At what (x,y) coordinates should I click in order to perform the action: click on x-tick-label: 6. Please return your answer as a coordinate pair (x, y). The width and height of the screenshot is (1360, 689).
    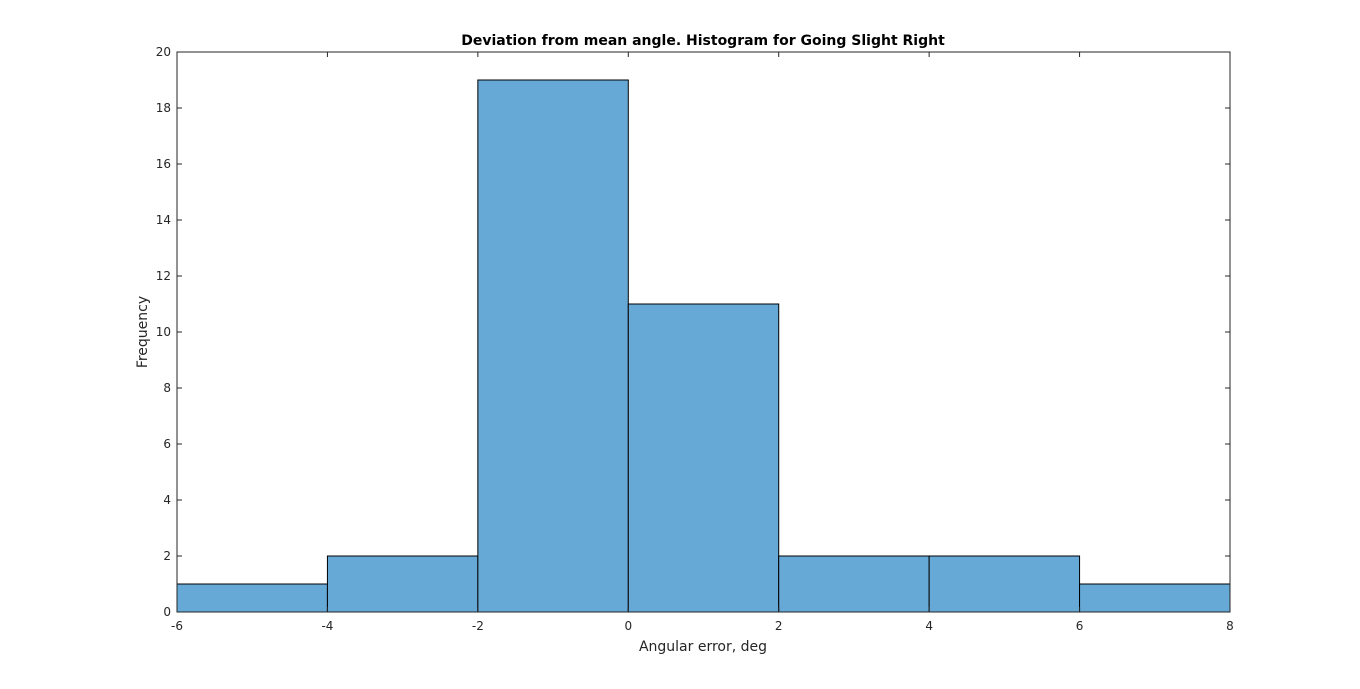
    Looking at the image, I should click on (1080, 626).